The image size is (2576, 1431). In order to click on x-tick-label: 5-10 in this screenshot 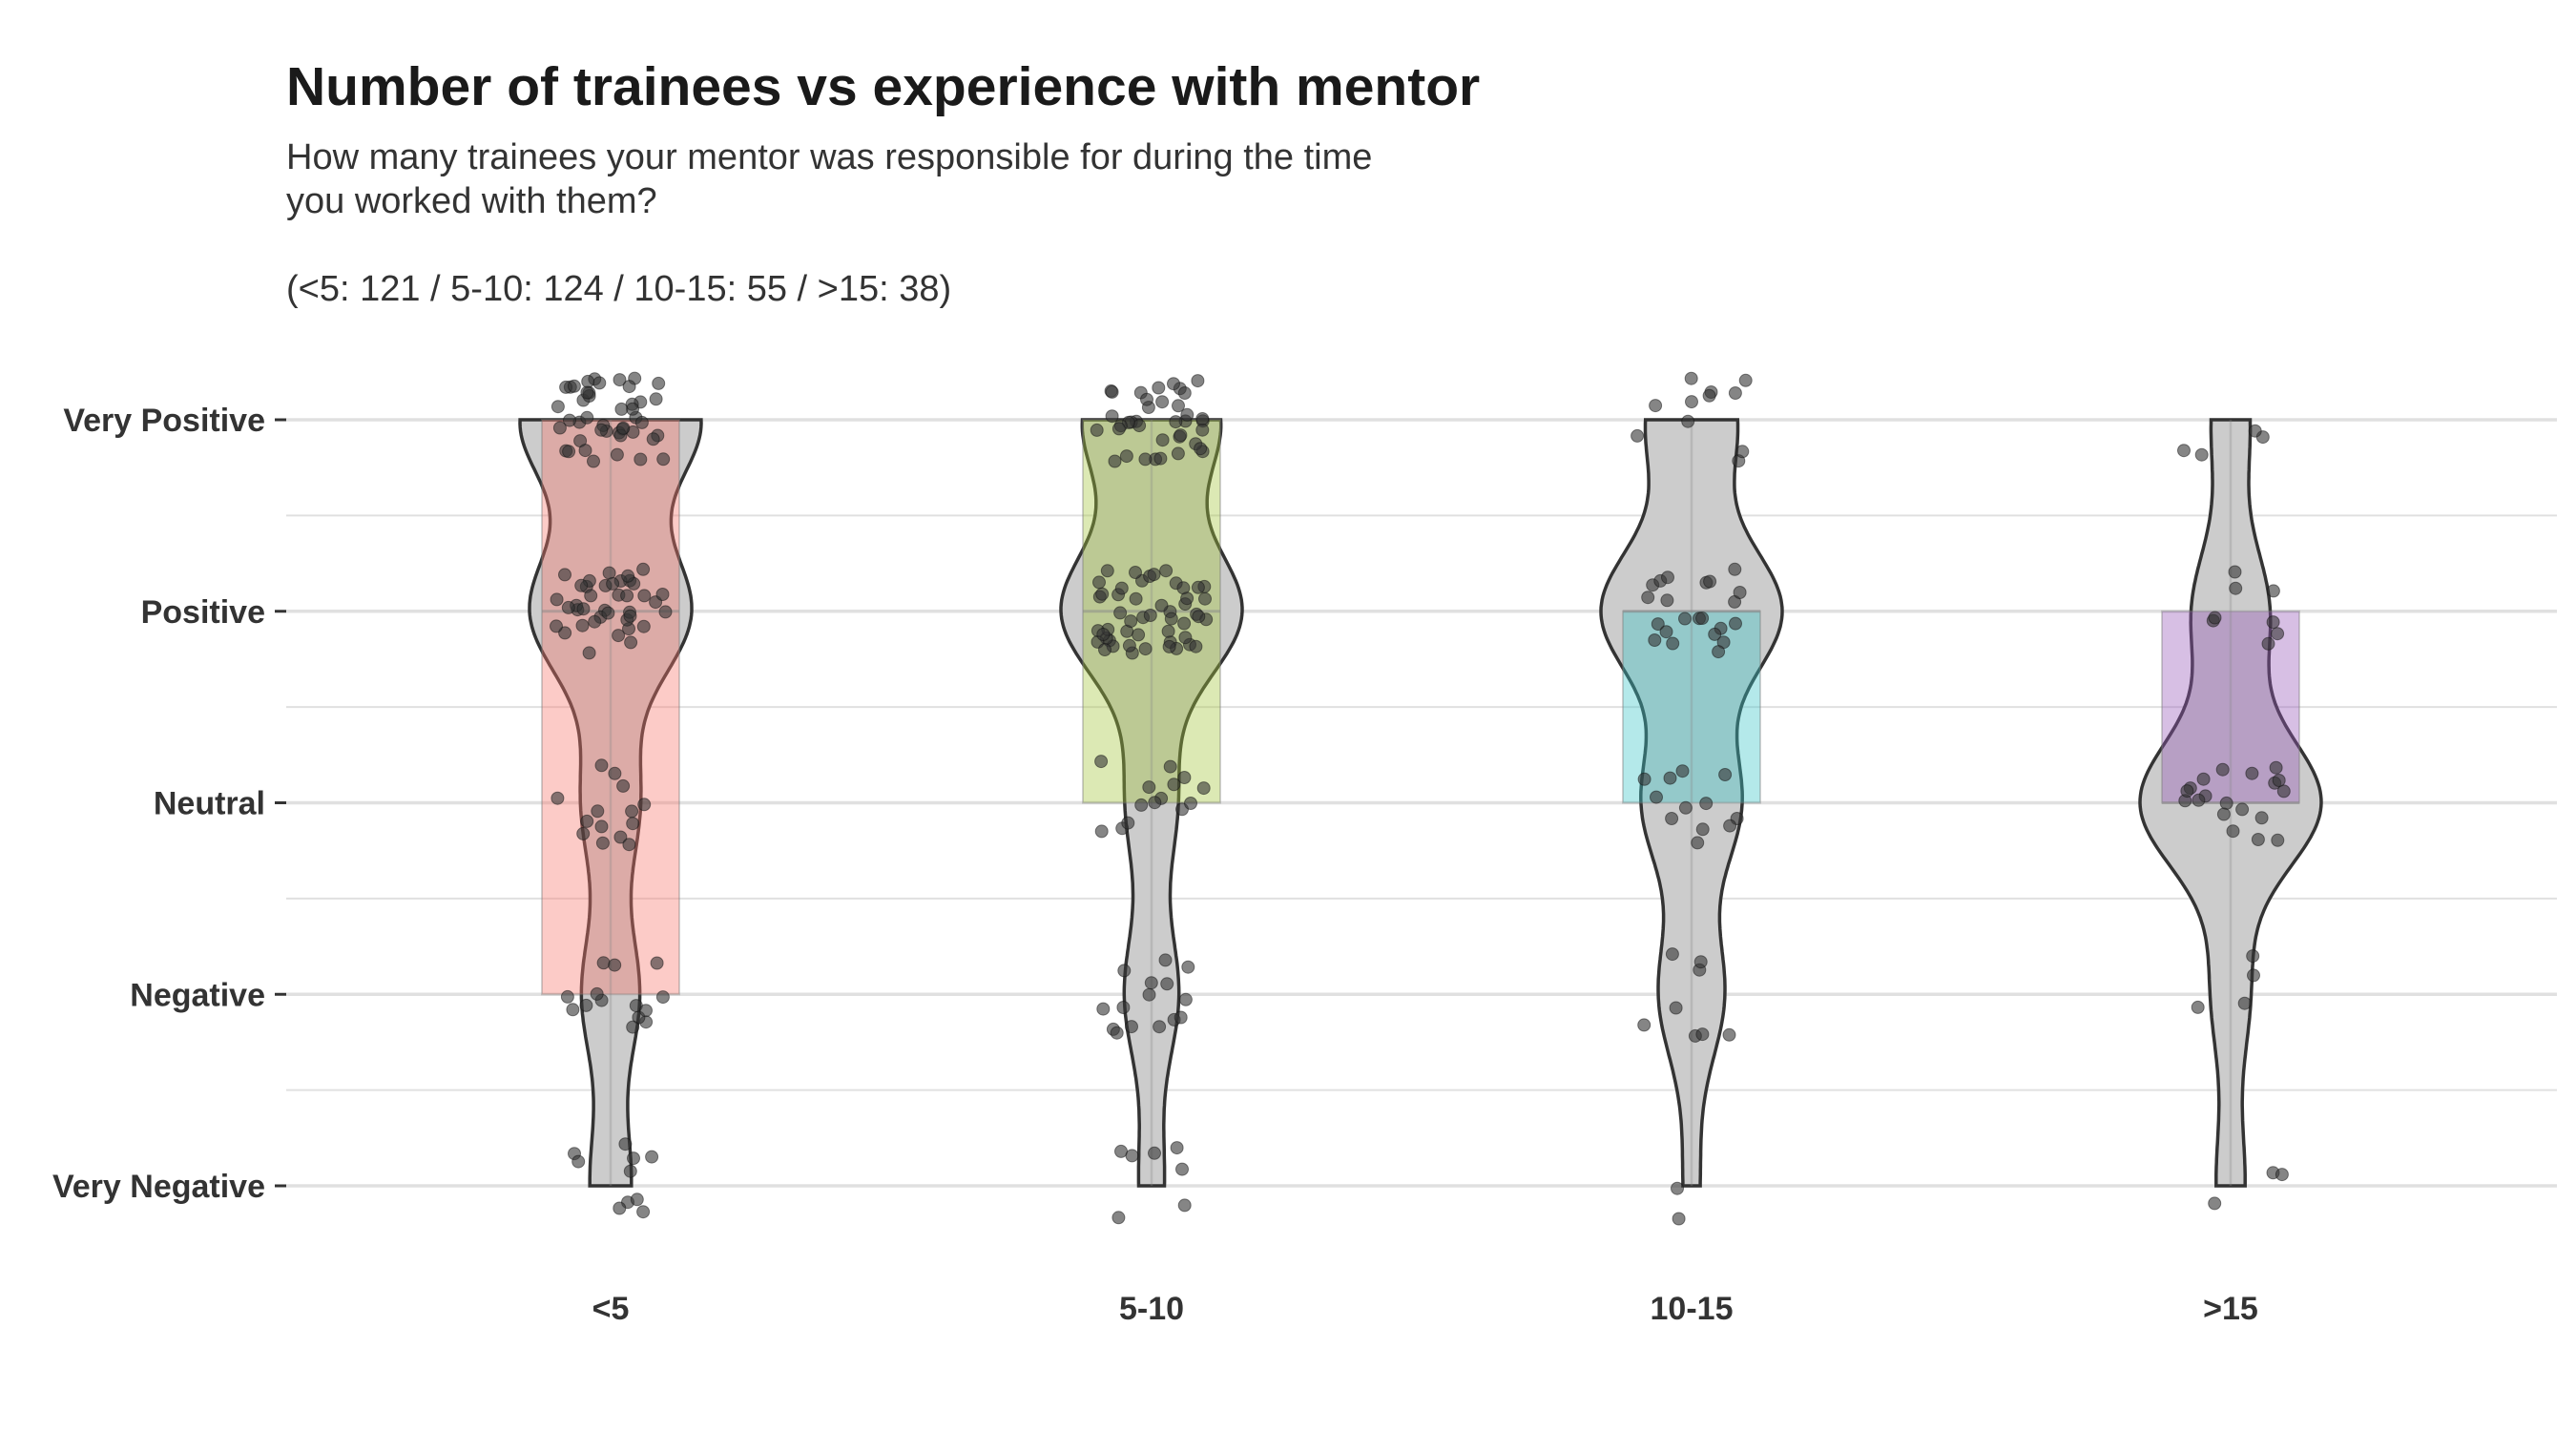, I will do `click(1151, 1309)`.